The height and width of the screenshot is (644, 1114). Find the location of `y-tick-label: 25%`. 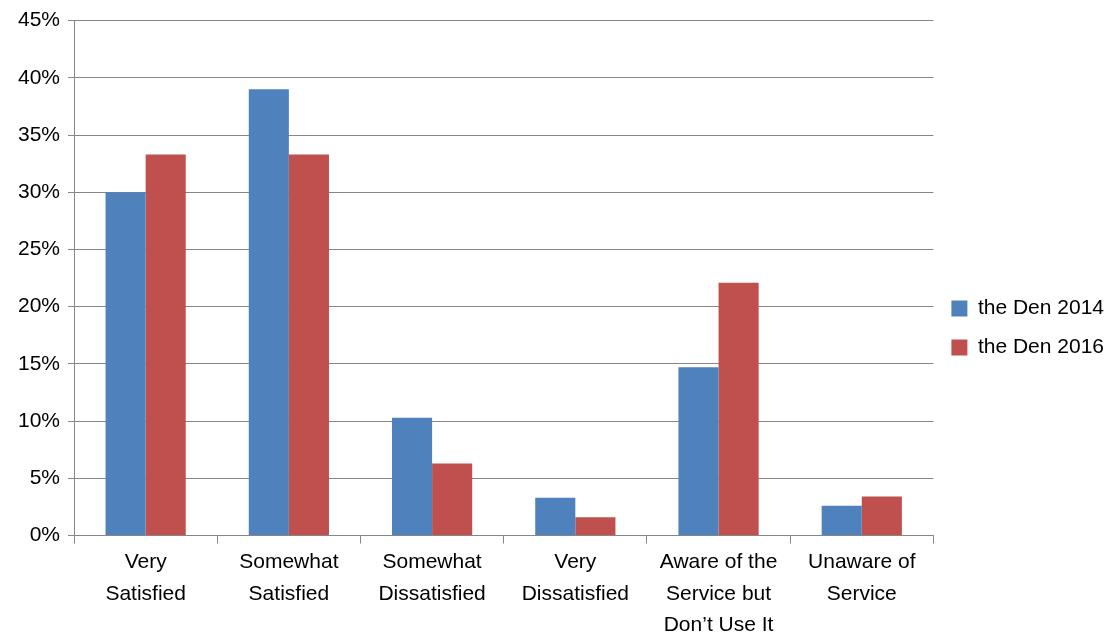

y-tick-label: 25% is located at coordinates (39, 248).